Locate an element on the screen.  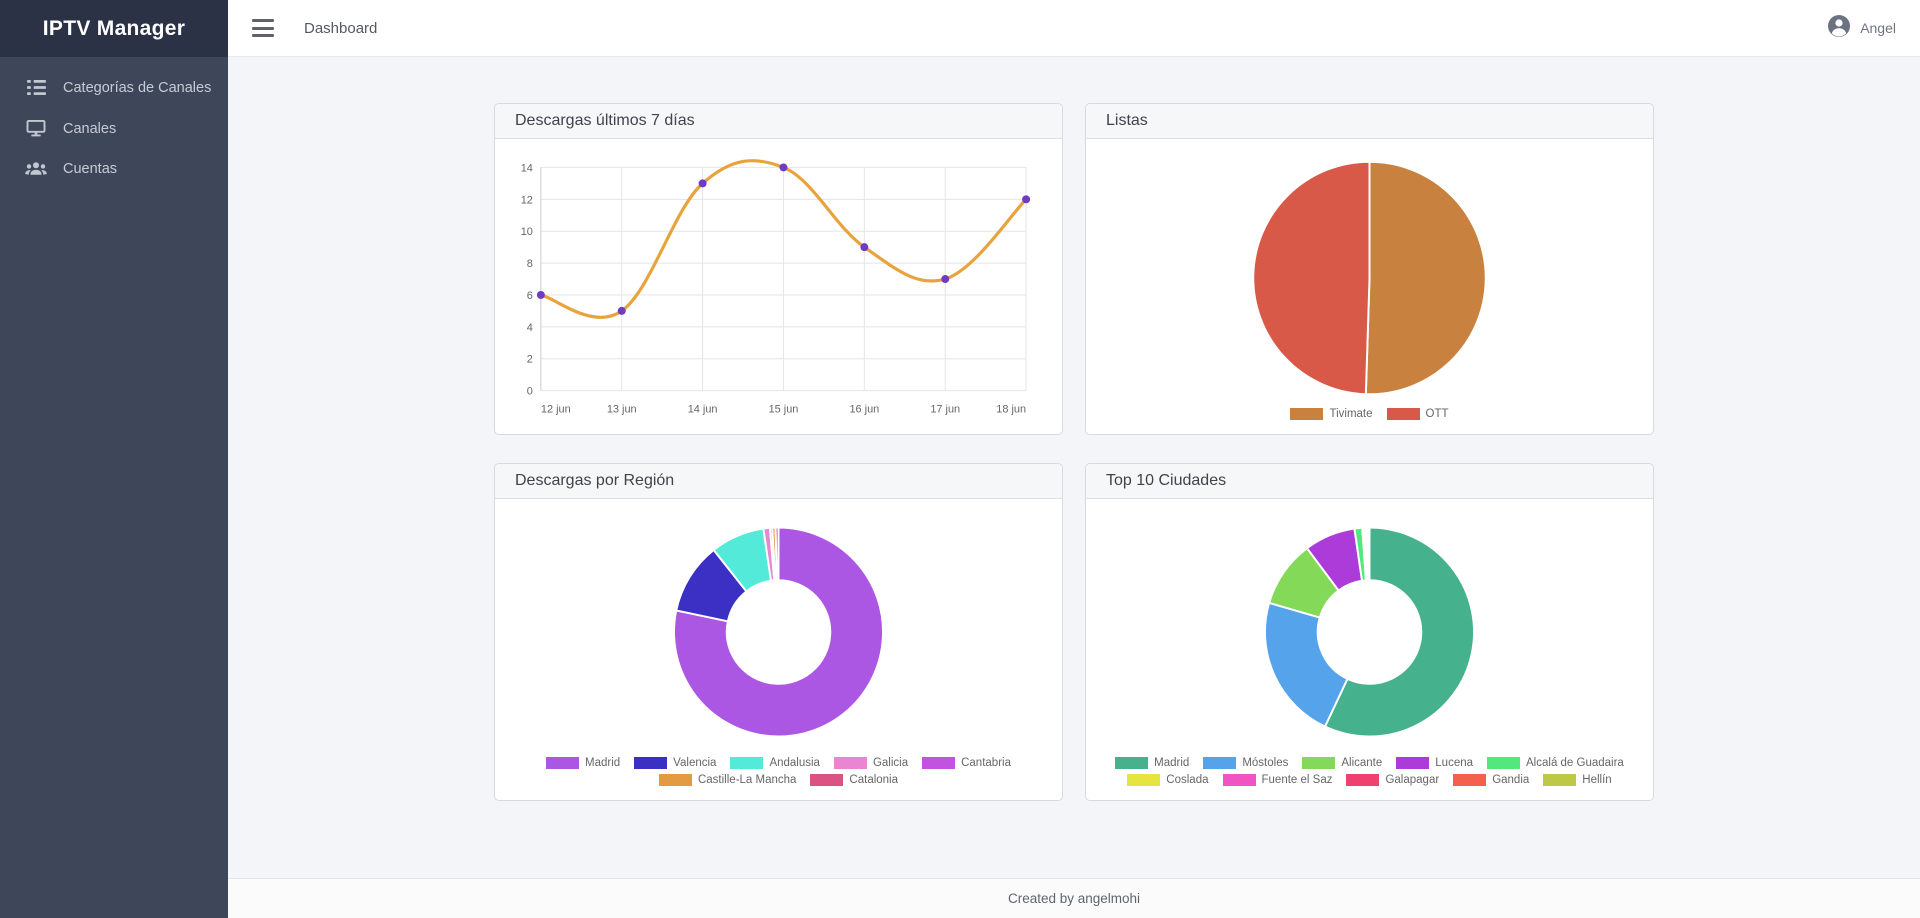
svg-text: 16 jun is located at coordinates (864, 410).